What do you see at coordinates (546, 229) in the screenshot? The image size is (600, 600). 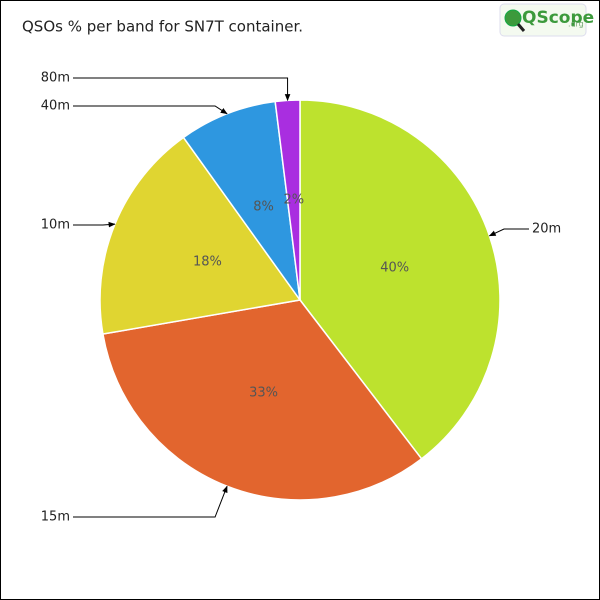 I see `category-label: 20m` at bounding box center [546, 229].